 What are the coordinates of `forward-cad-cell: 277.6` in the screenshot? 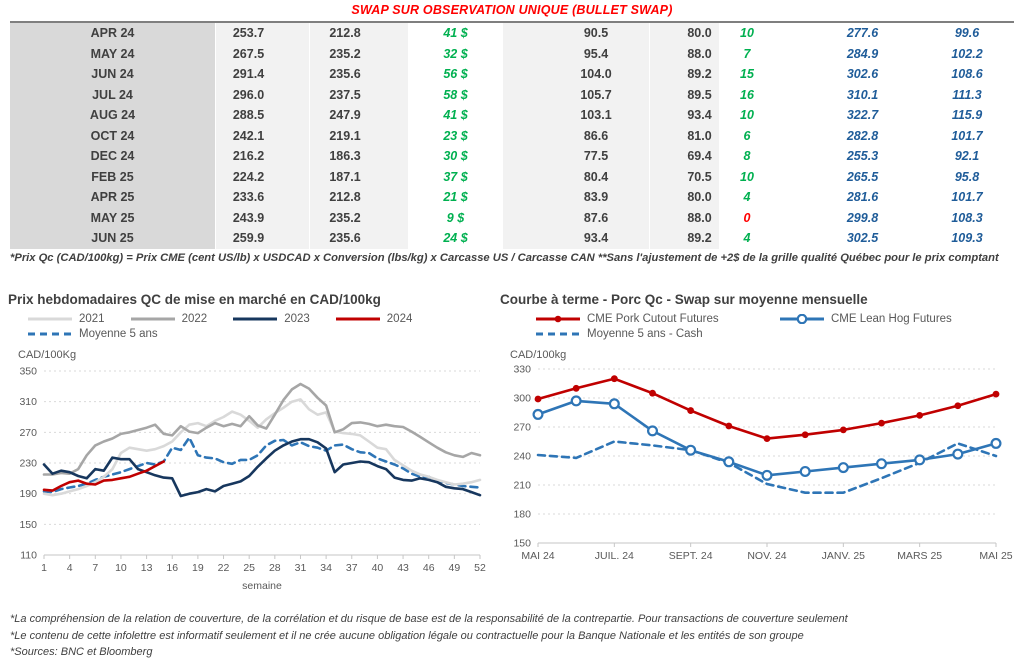 It's located at (862, 33).